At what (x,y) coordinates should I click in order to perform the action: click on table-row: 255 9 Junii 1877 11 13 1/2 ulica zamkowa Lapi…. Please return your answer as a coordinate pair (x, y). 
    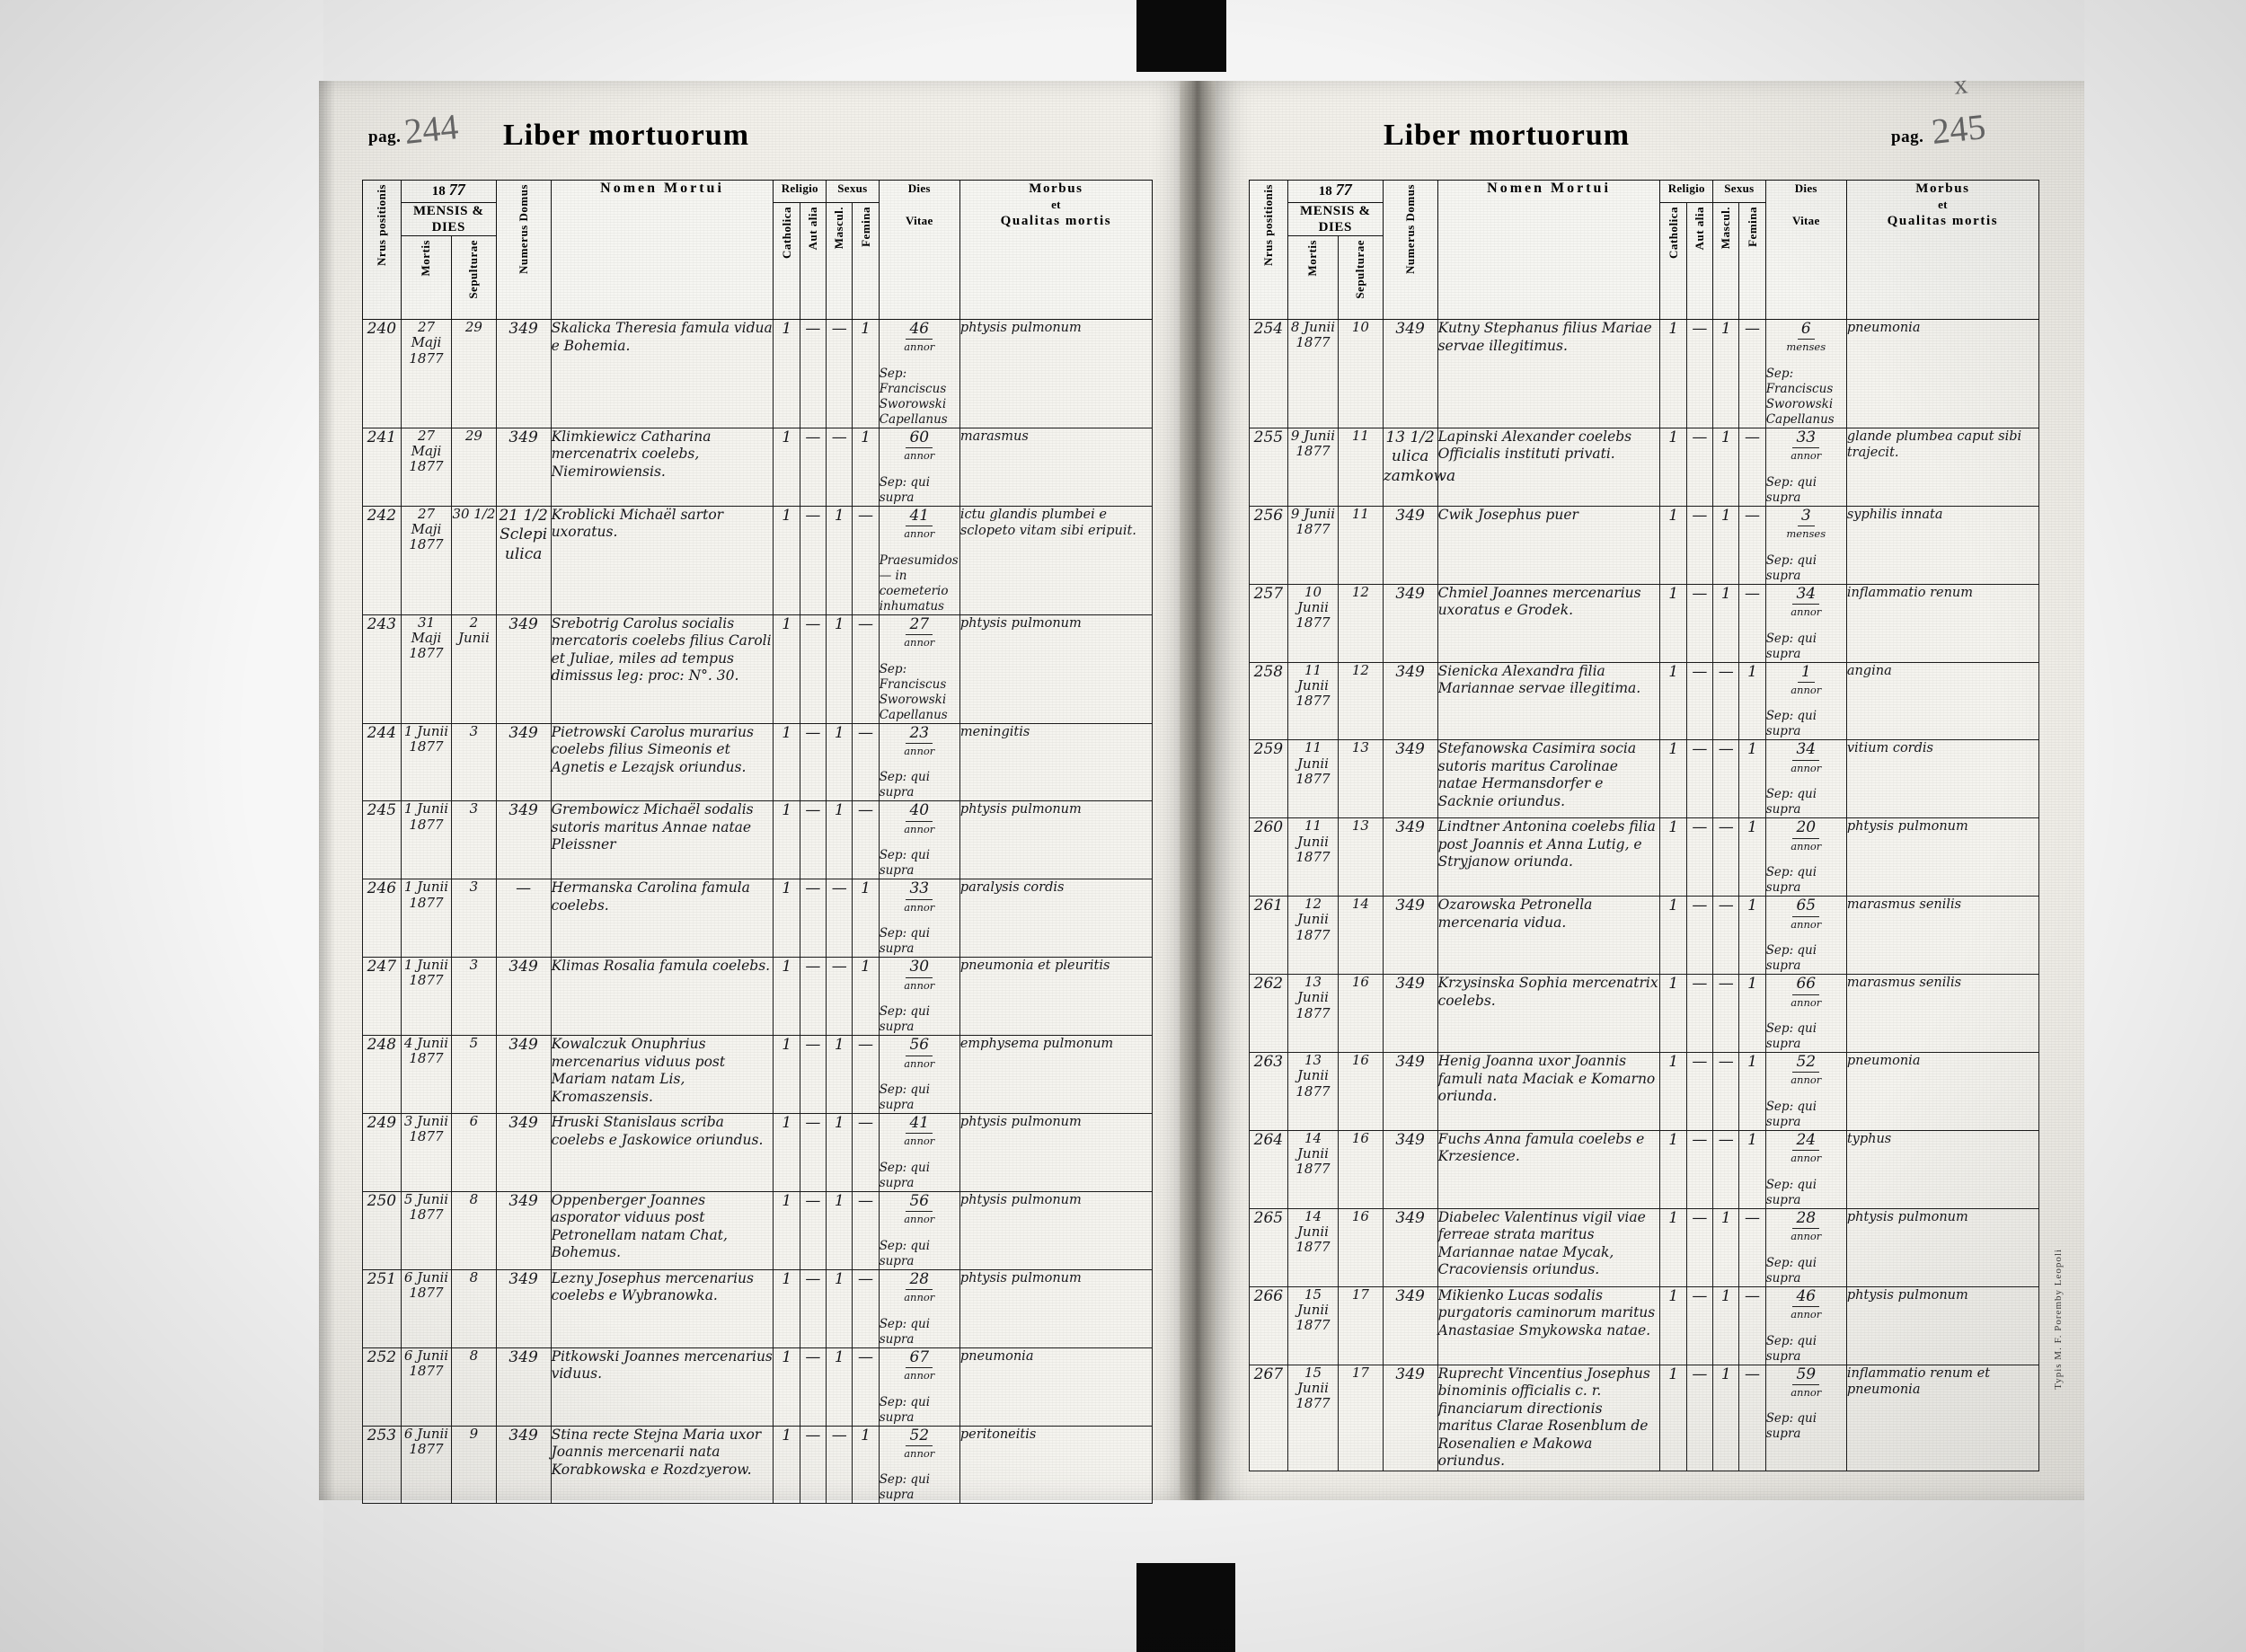
    Looking at the image, I should click on (1644, 467).